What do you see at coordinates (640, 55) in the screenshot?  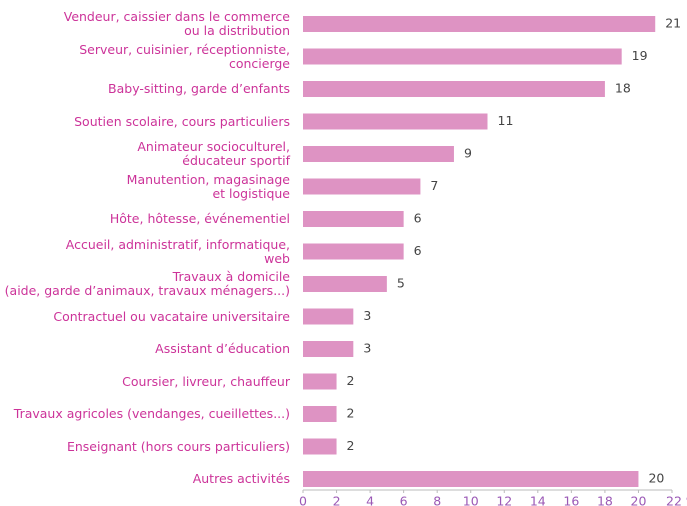 I see `value-label: 19` at bounding box center [640, 55].